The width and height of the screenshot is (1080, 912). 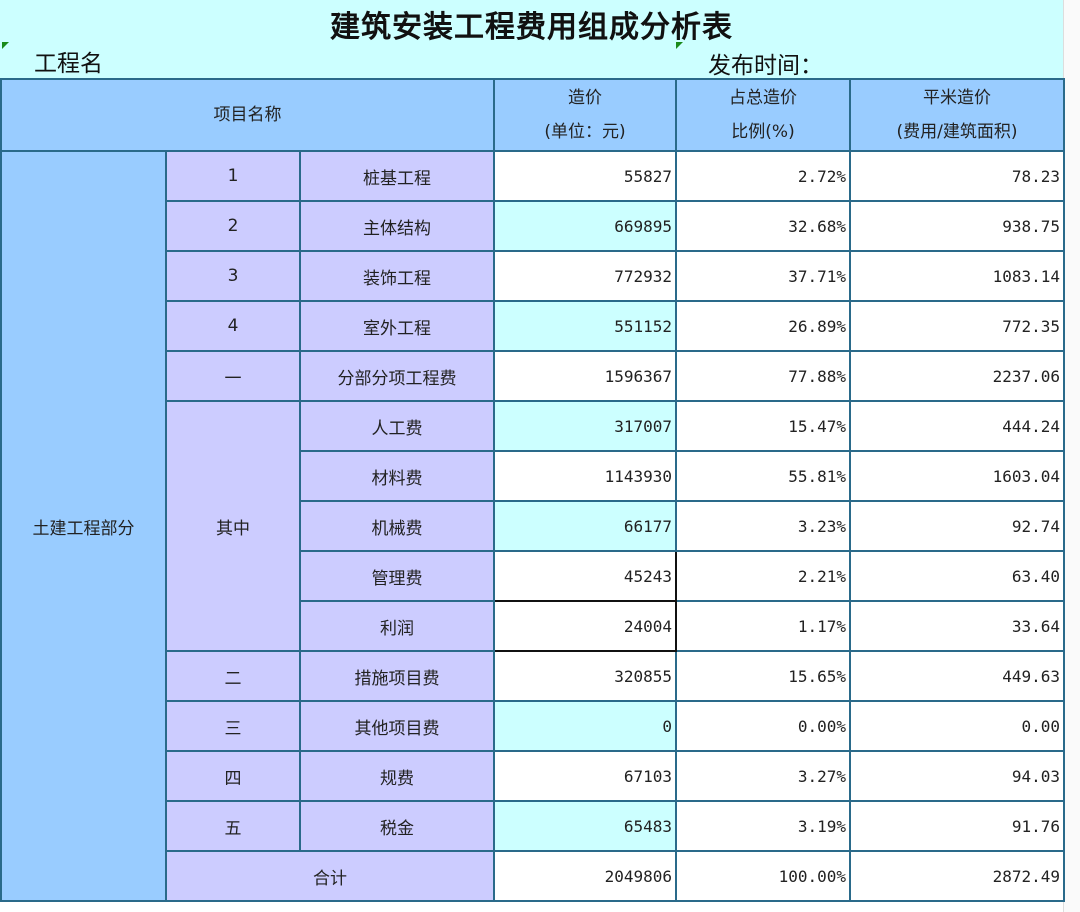 What do you see at coordinates (585, 876) in the screenshot?
I see `total-cost: 2049806` at bounding box center [585, 876].